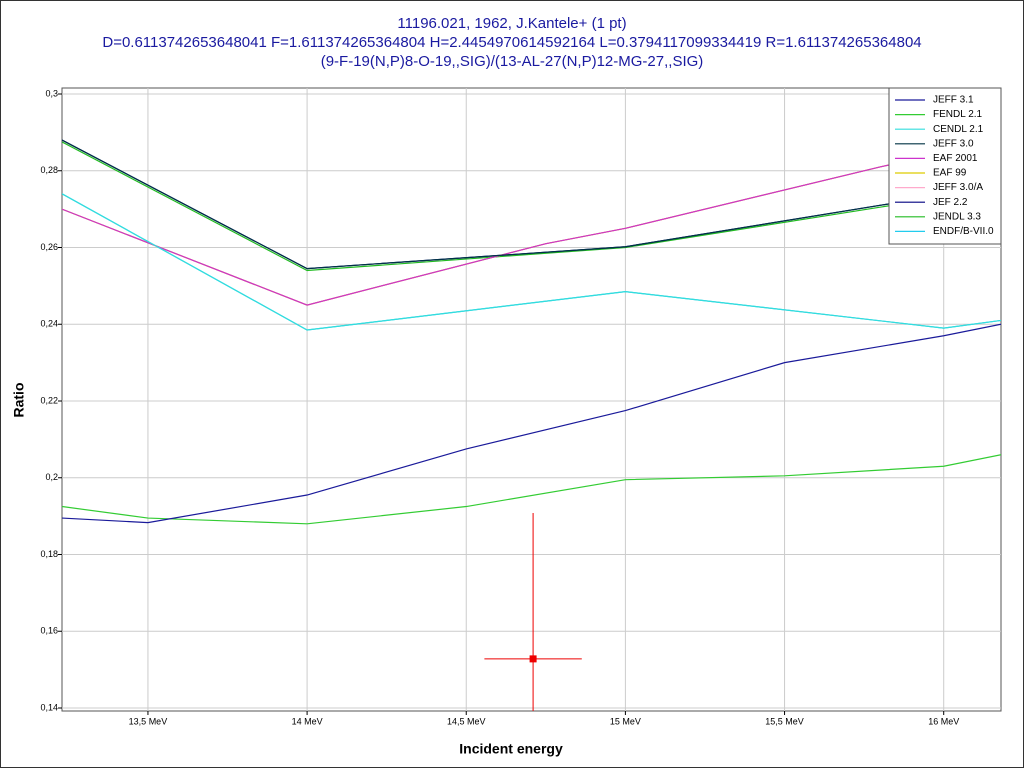 The width and height of the screenshot is (1024, 768). I want to click on legend-label: ENDF/B-VII.0, so click(963, 231).